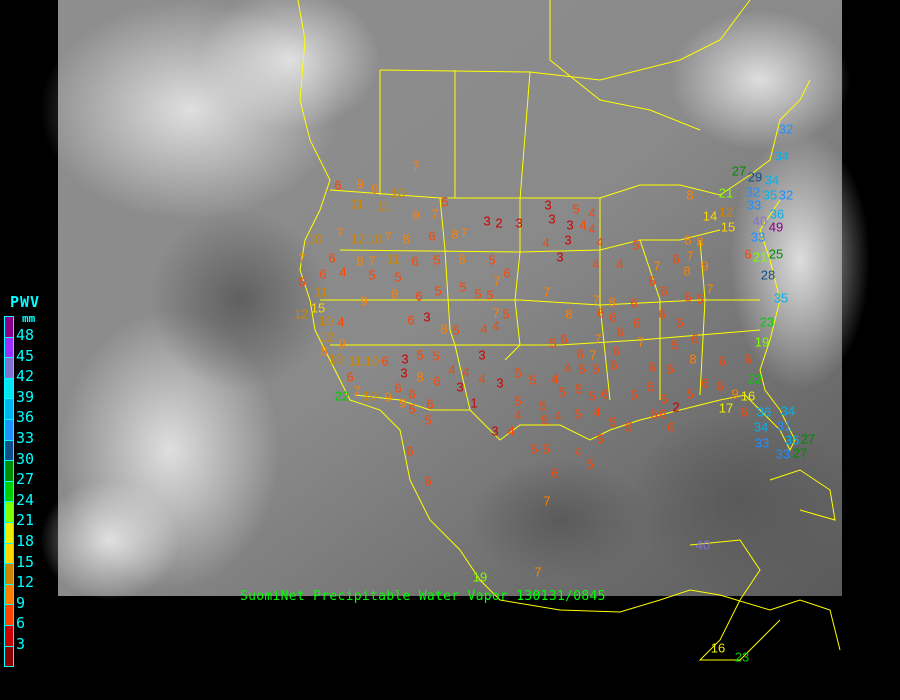 This screenshot has width=900, height=700. Describe the element at coordinates (753, 191) in the screenshot. I see `station-pwv-value: 32` at that location.